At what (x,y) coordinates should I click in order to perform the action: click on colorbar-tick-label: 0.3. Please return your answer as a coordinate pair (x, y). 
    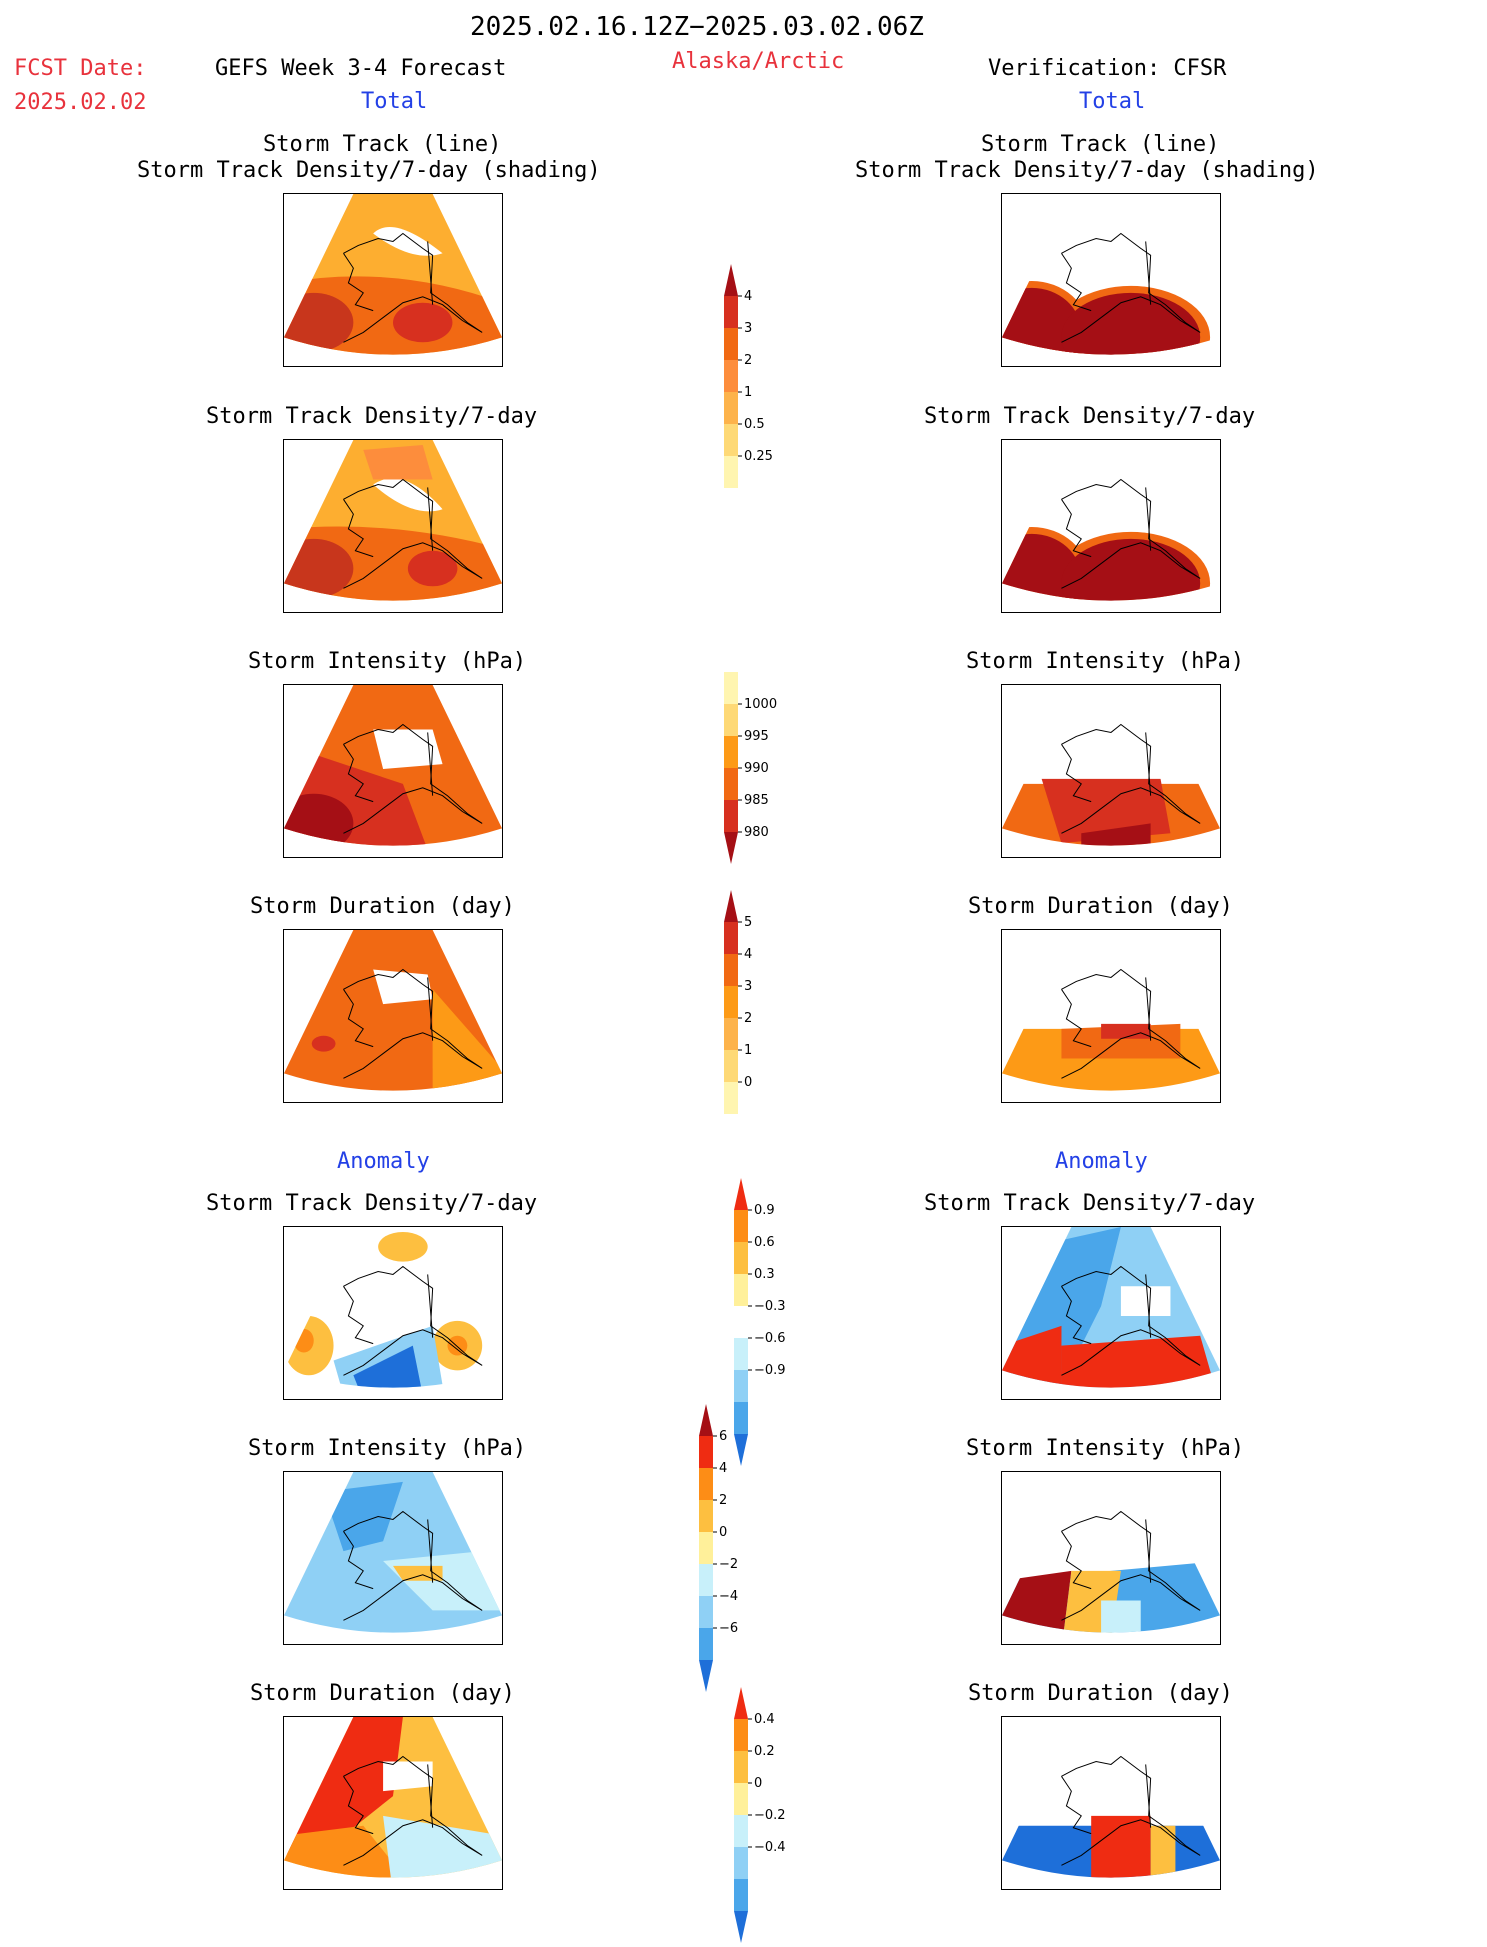
    Looking at the image, I should click on (764, 1274).